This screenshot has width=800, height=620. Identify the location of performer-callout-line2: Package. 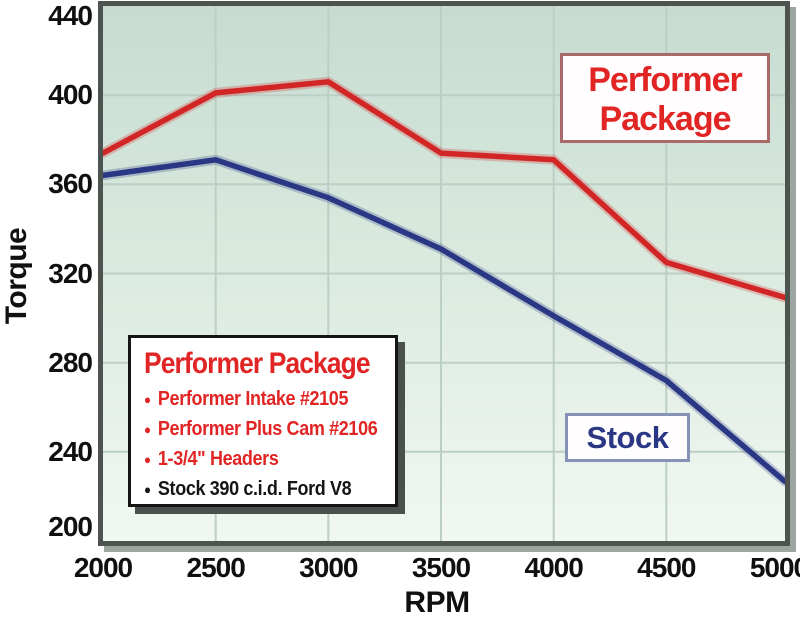
(665, 119).